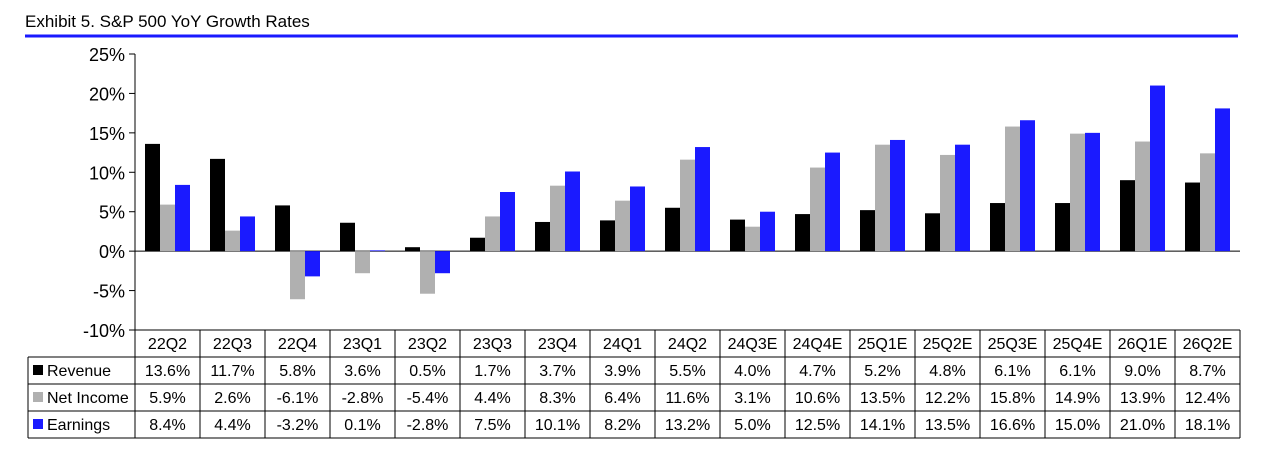  I want to click on category-label: 24Q2, so click(687, 344).